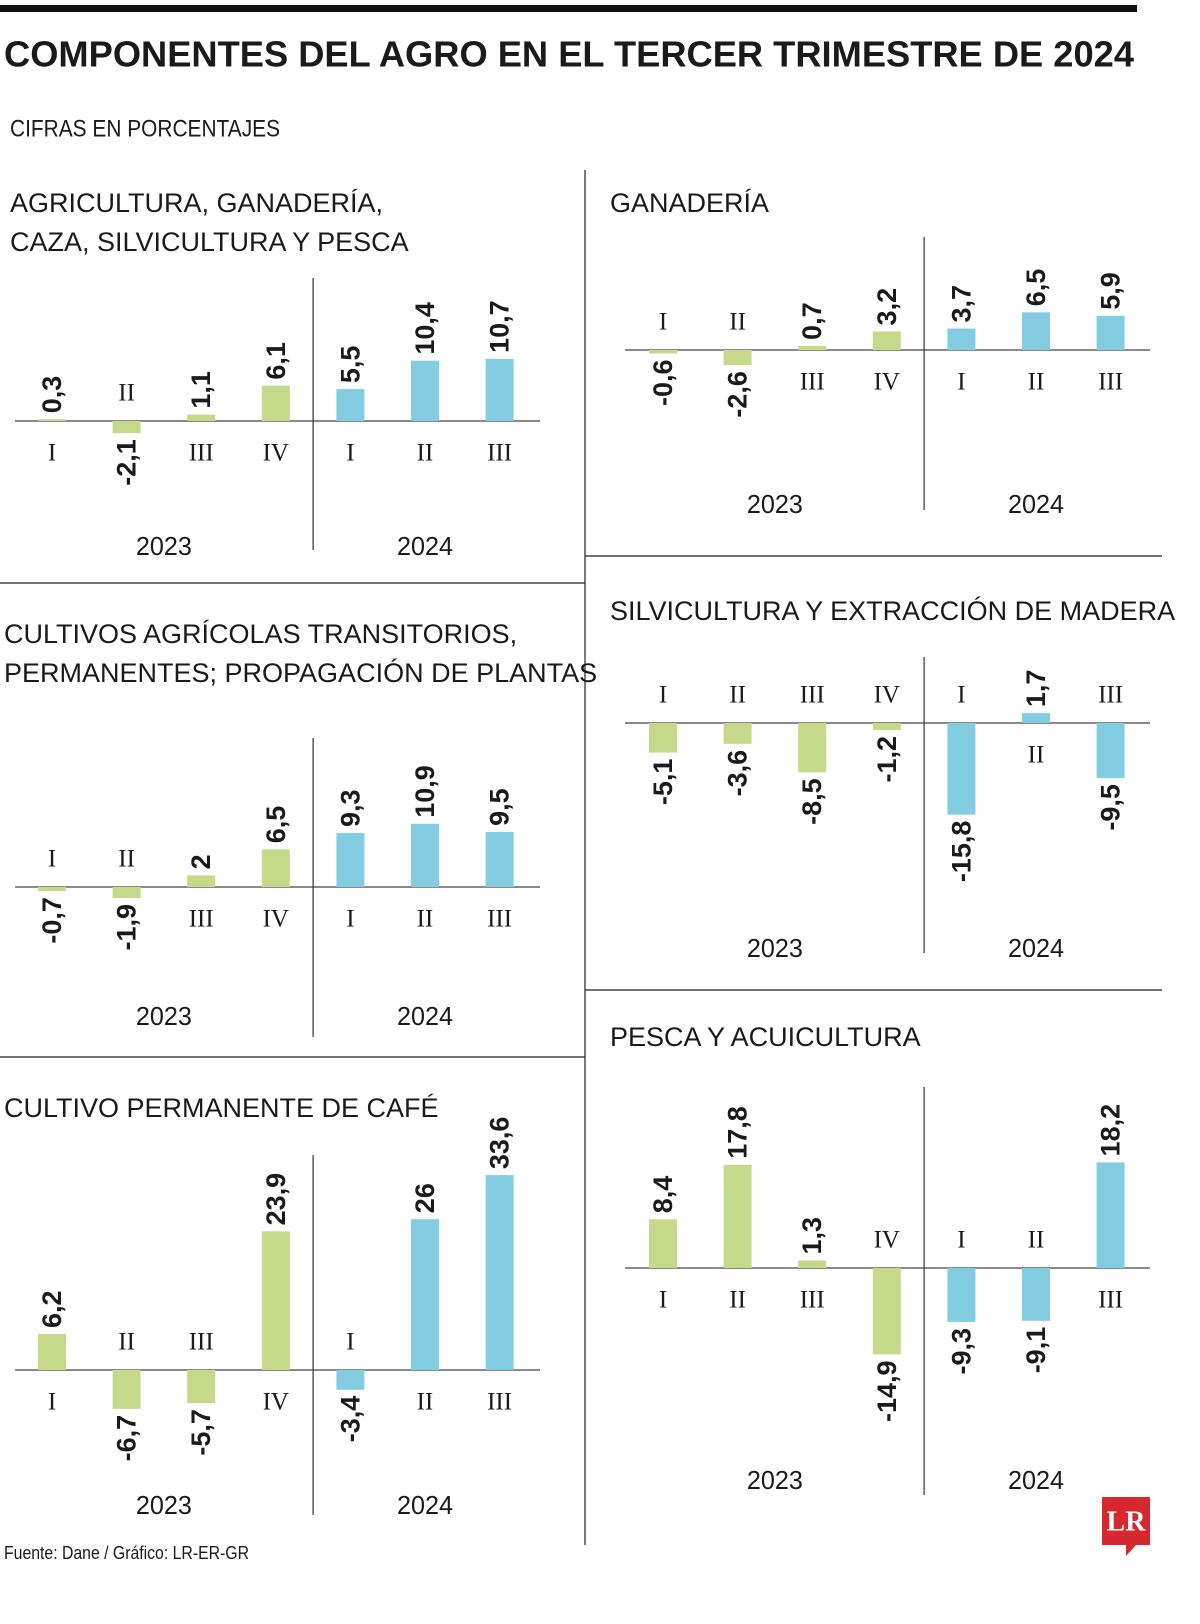  Describe the element at coordinates (738, 1132) in the screenshot. I see `value-label: 17,8` at that location.